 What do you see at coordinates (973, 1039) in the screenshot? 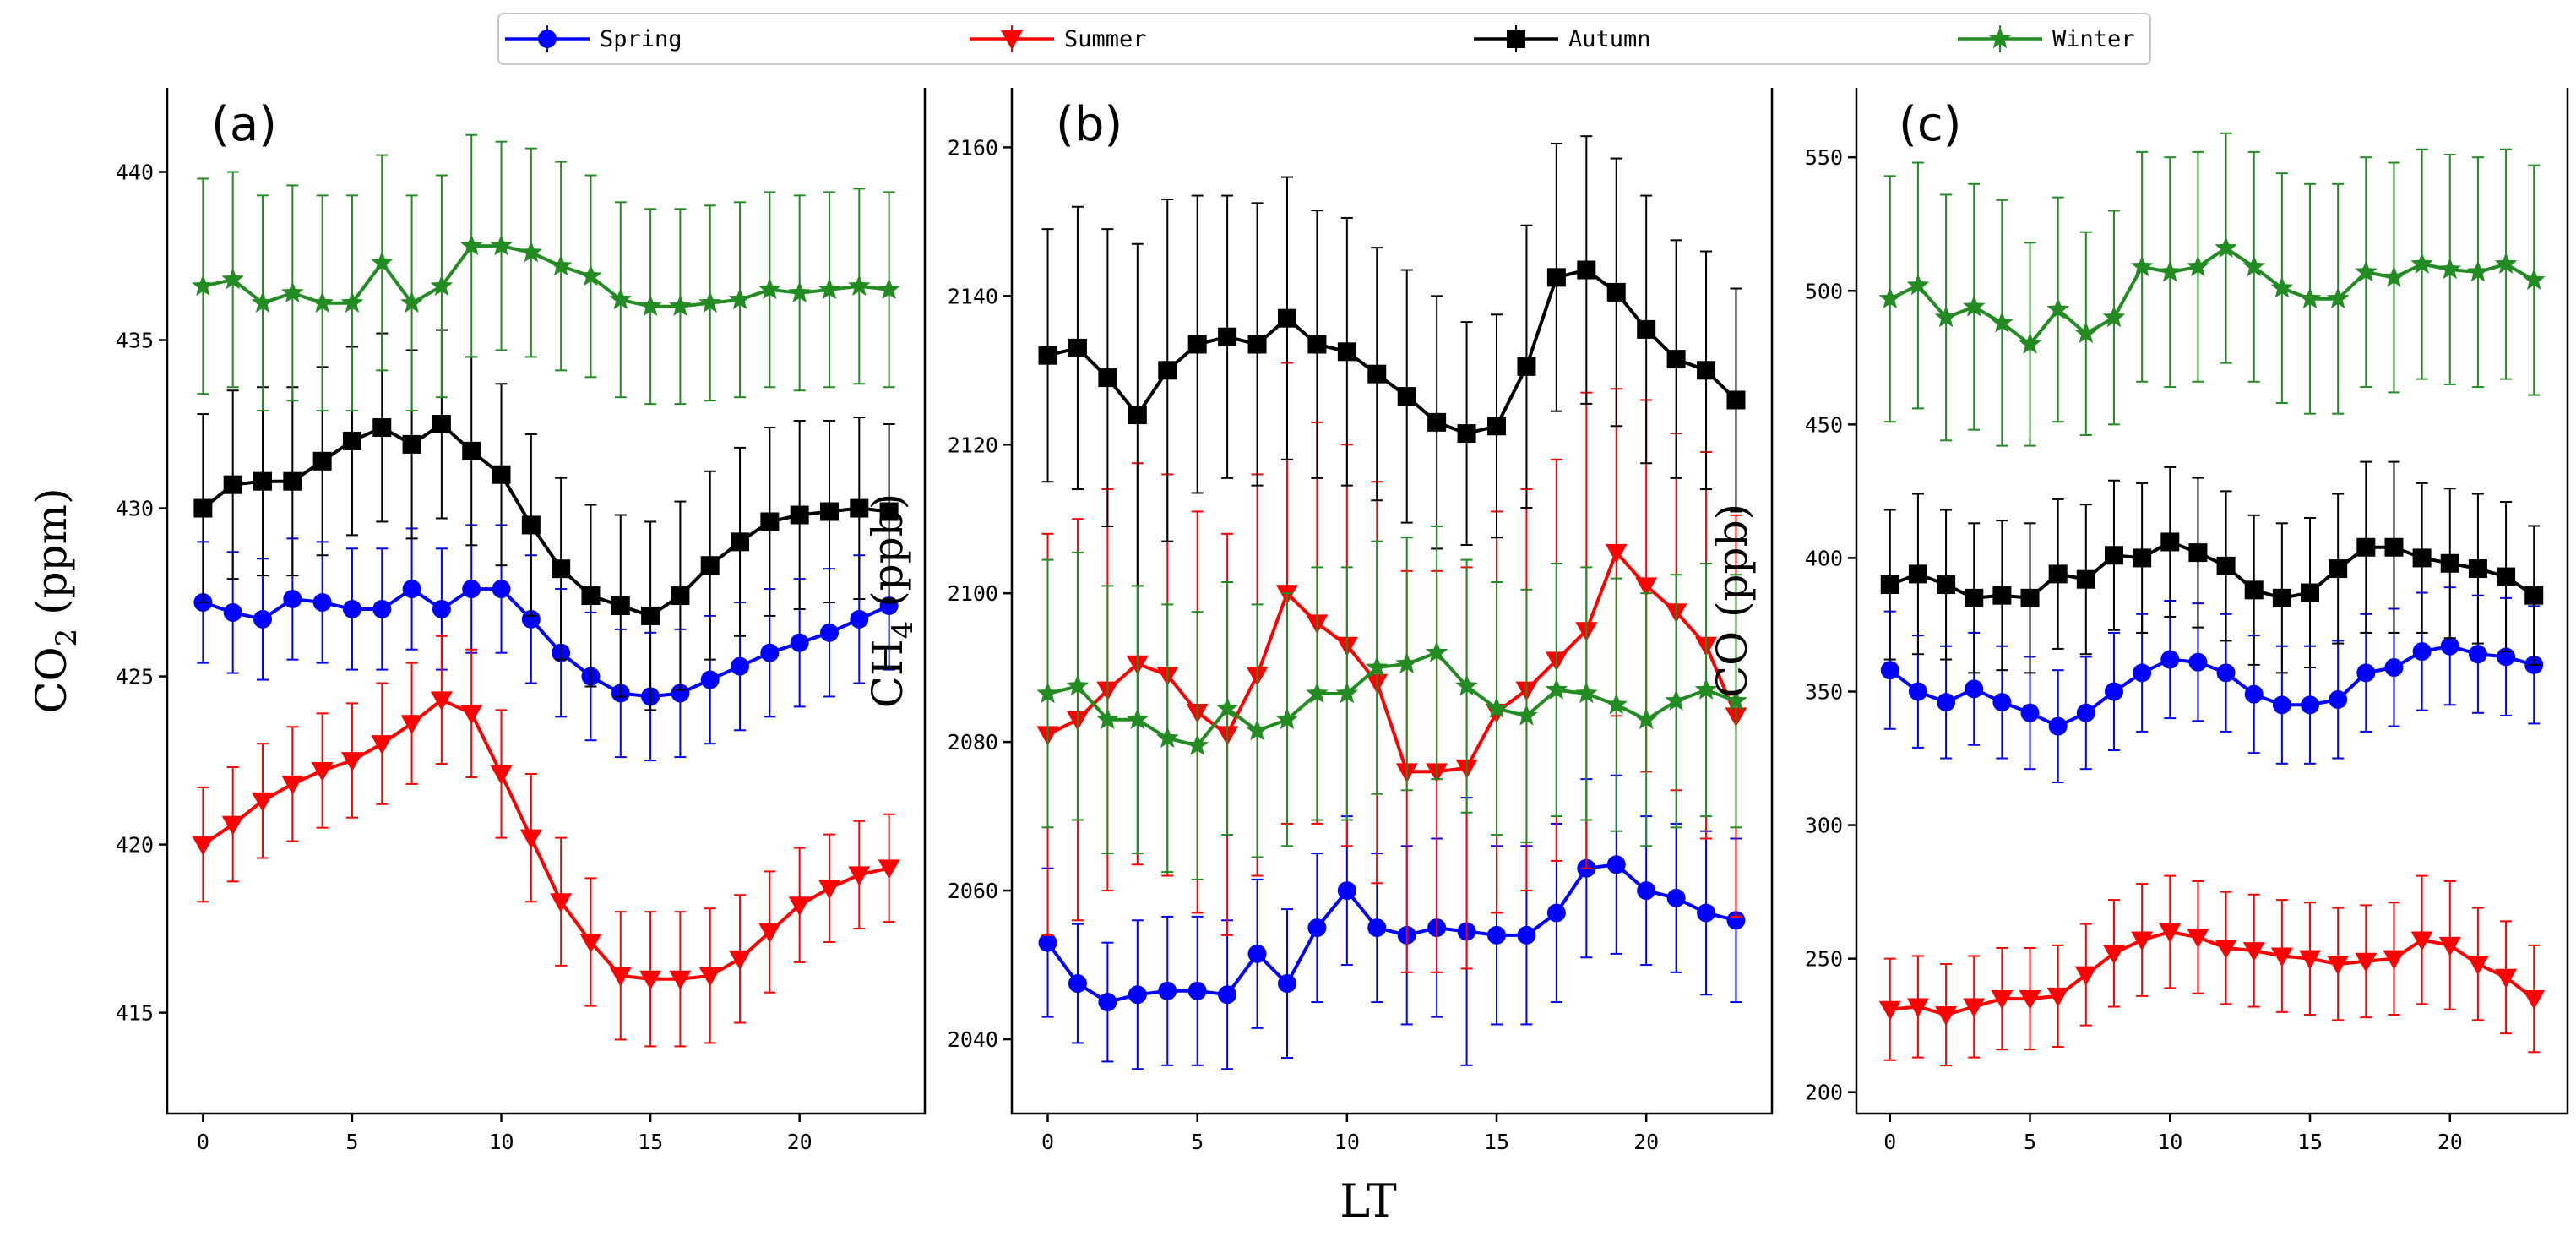
I see `y-tick-label: 2040` at bounding box center [973, 1039].